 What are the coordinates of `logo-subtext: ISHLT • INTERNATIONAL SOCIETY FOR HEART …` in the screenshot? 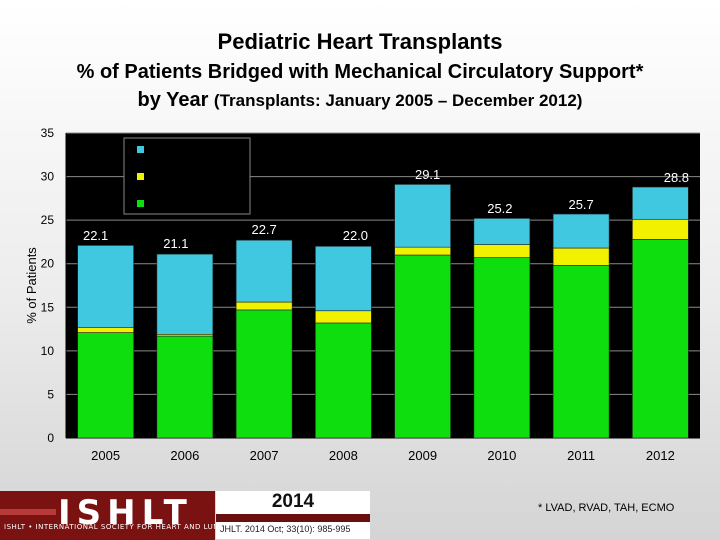 It's located at (109, 527).